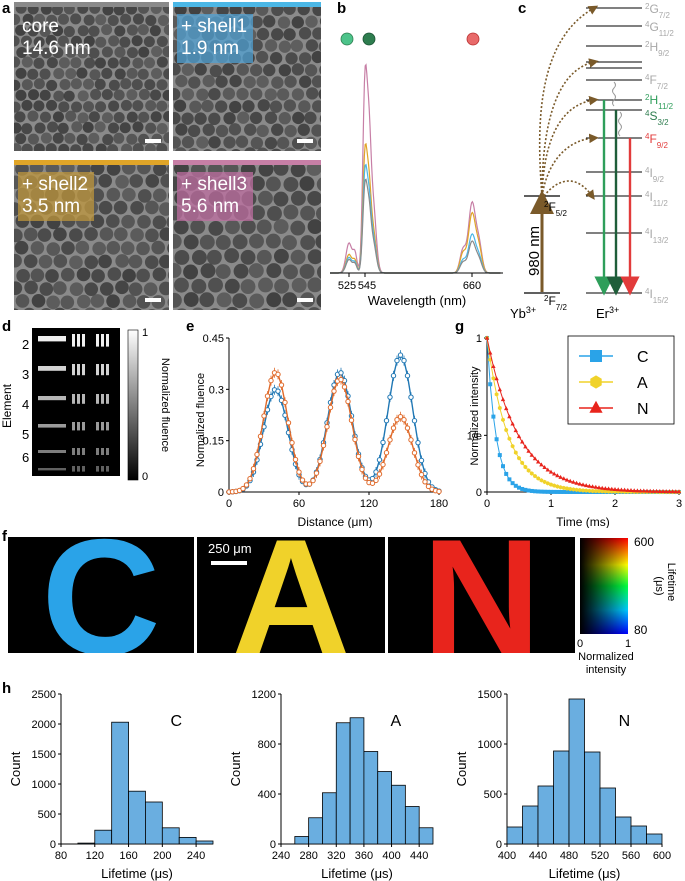  What do you see at coordinates (614, 94) in the screenshot?
I see `relaxation-squiggle` at bounding box center [614, 94].